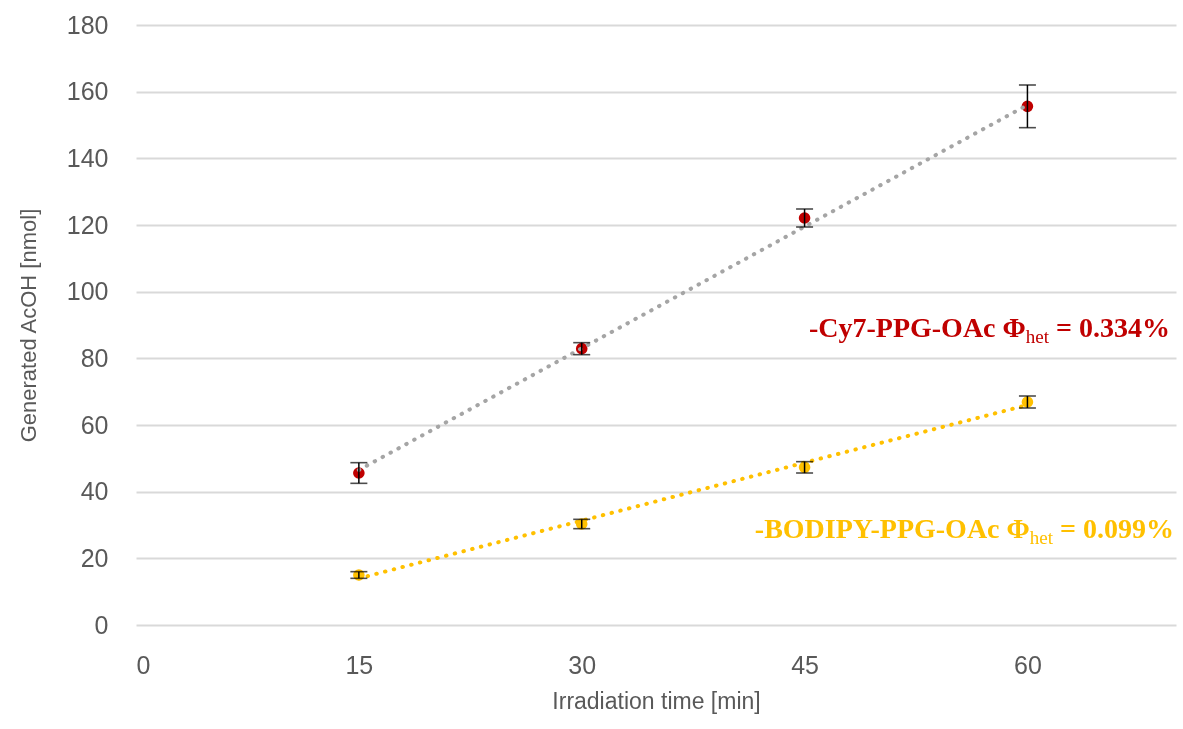  Describe the element at coordinates (94, 491) in the screenshot. I see `y-tick-label: 40` at that location.